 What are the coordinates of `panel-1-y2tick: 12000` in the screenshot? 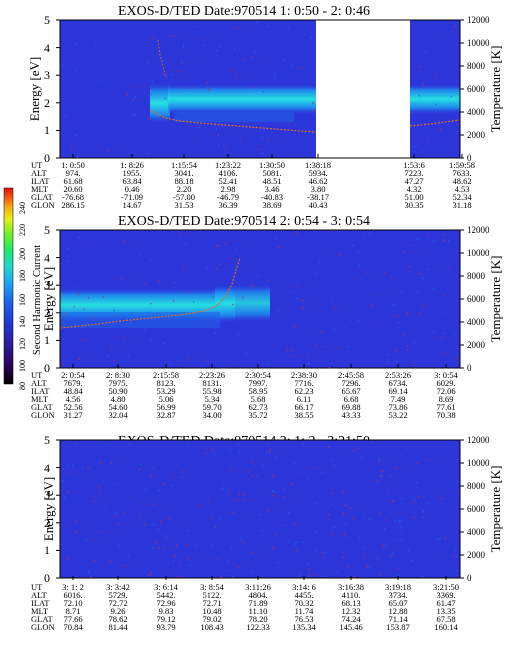 It's located at (478, 20).